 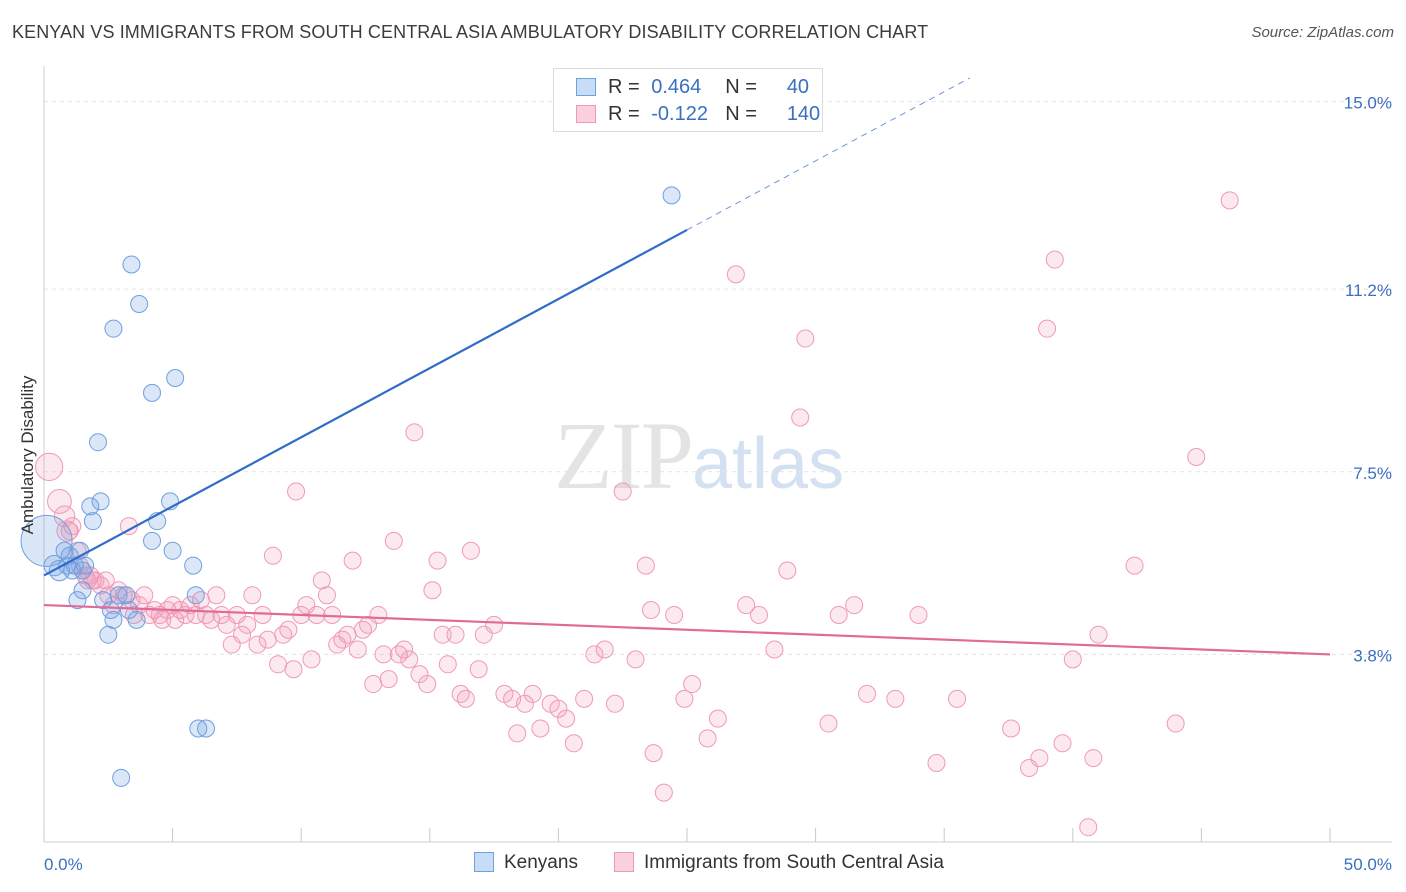 What do you see at coordinates (484, 862) in the screenshot?
I see `series-swatch-kenyans` at bounding box center [484, 862].